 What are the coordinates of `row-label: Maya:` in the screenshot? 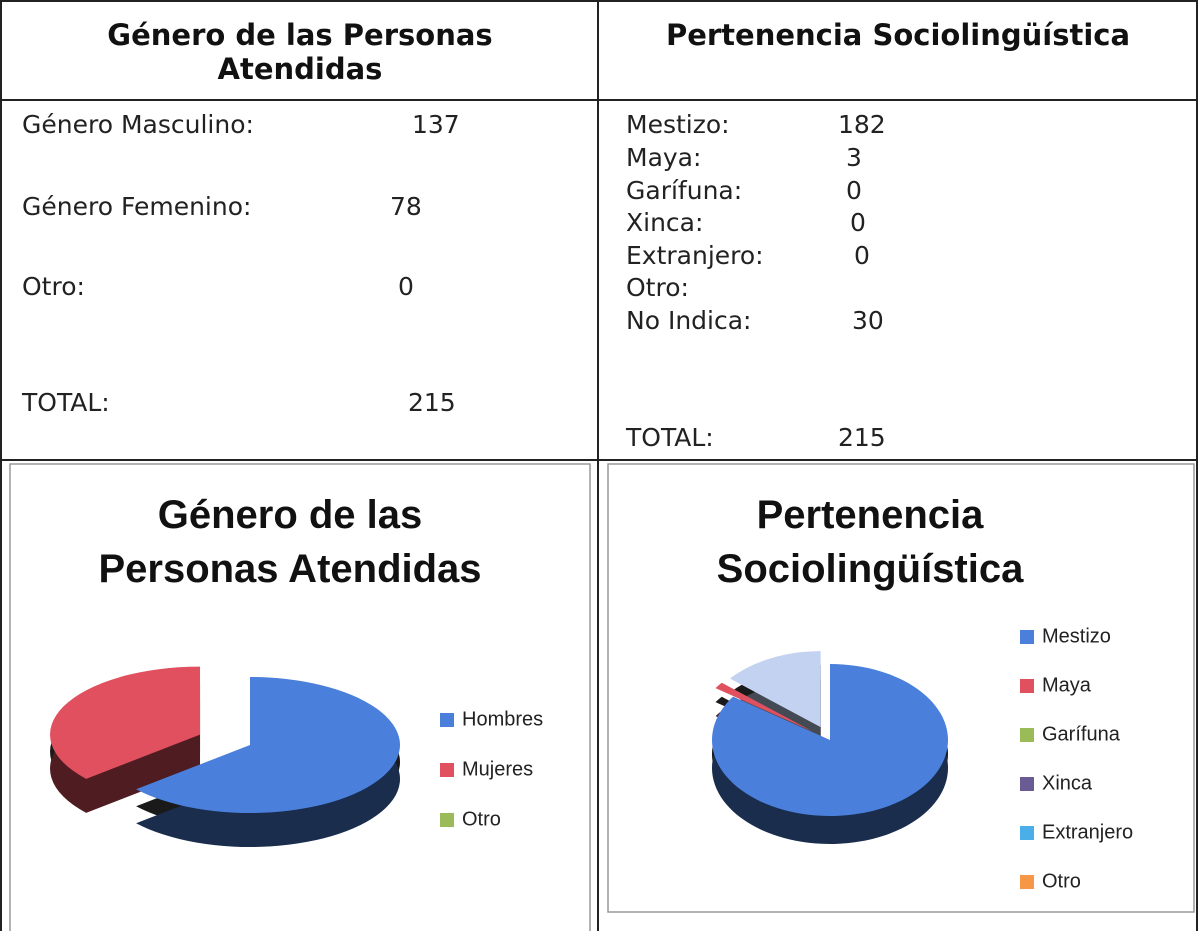 It's located at (664, 157).